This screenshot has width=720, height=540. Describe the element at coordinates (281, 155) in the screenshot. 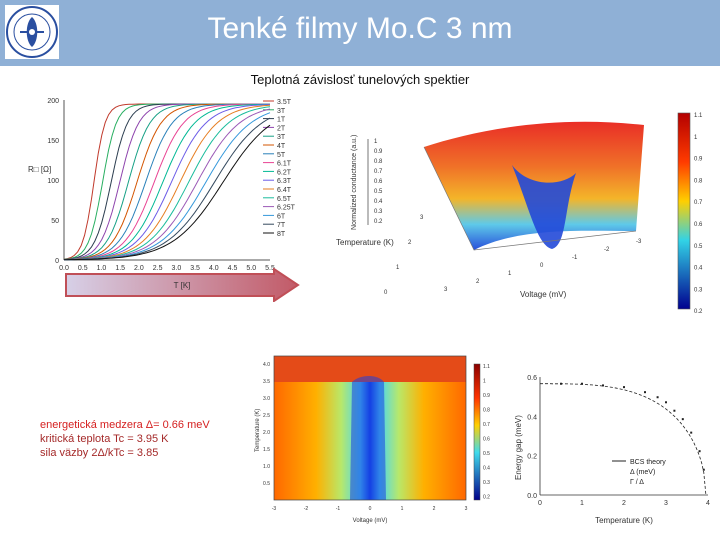

I see `legend-label: 5T` at that location.